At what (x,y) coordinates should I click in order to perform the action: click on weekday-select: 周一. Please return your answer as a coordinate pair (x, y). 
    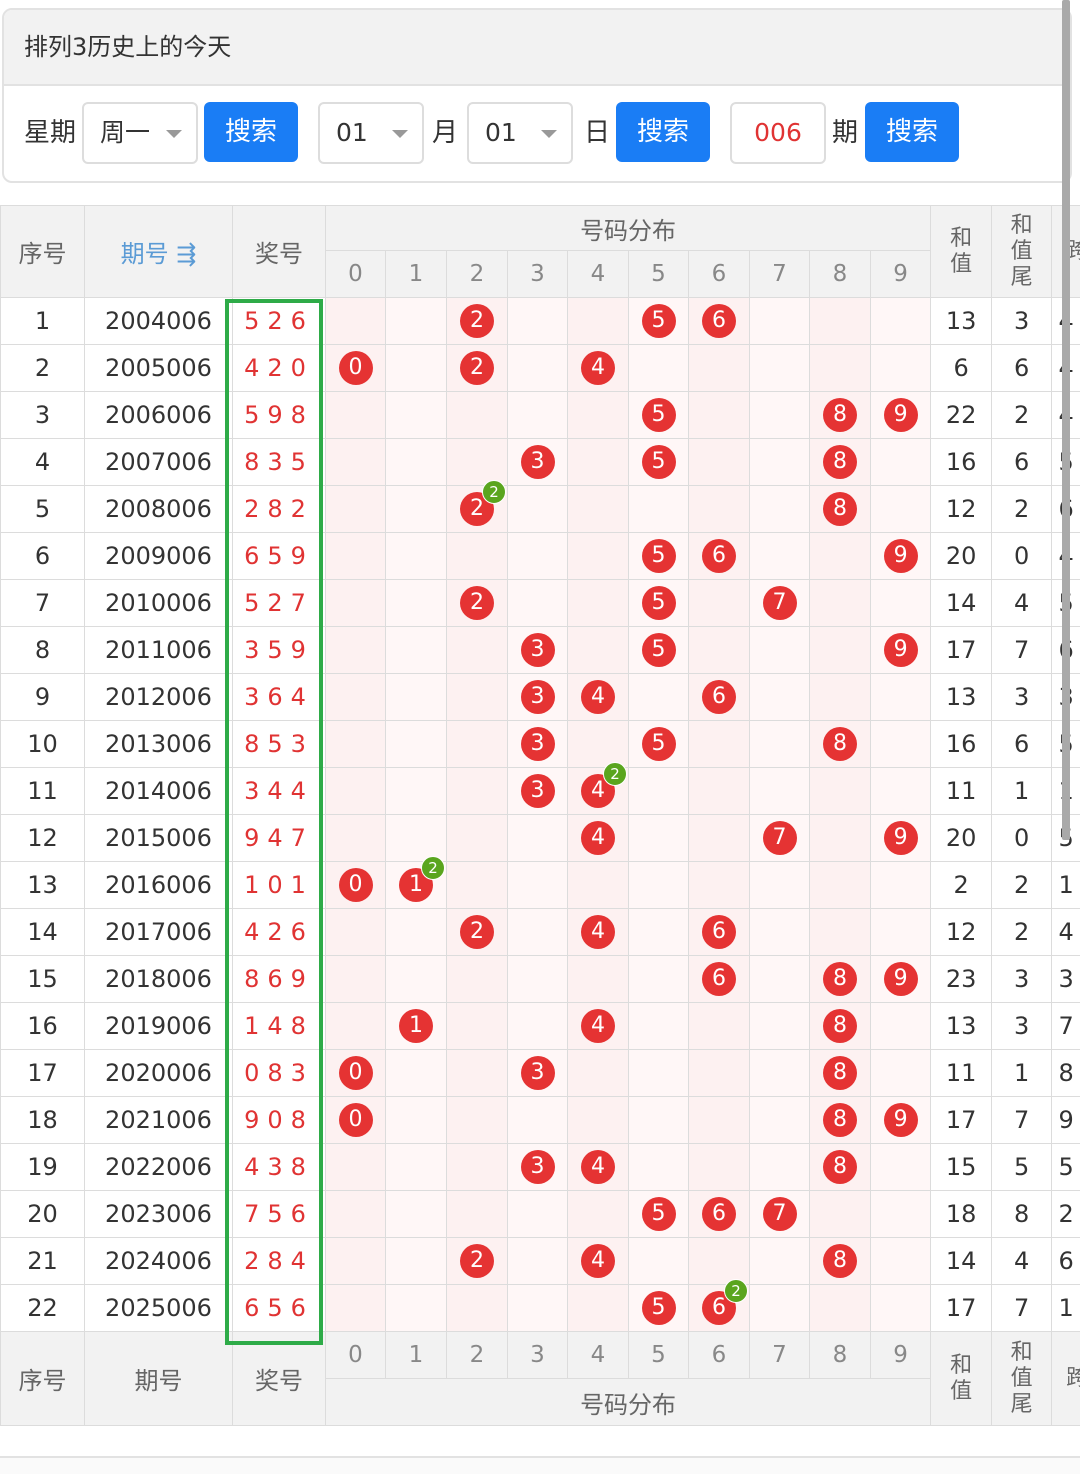
    Looking at the image, I should click on (140, 133).